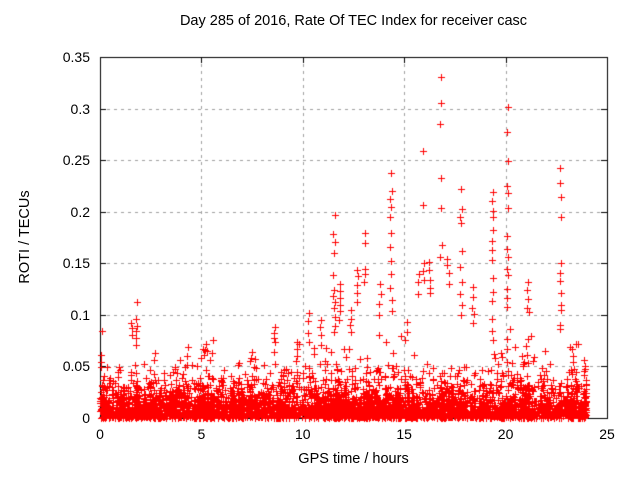  I want to click on x-tick-label: 25, so click(607, 434).